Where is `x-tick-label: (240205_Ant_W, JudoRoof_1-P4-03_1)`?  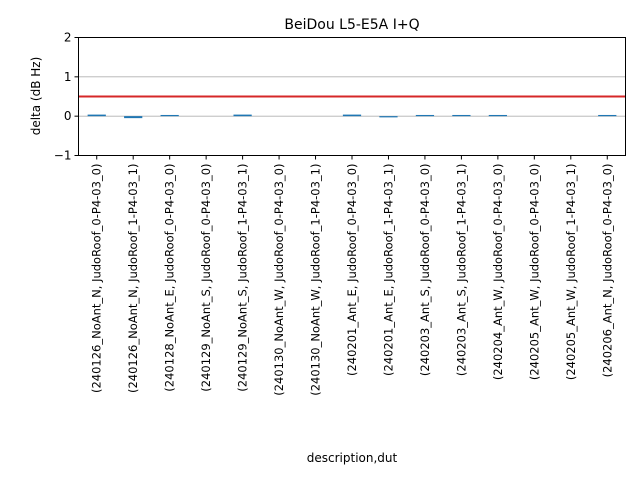
x-tick-label: (240205_Ant_W, JudoRoof_1-P4-03_1) is located at coordinates (571, 272).